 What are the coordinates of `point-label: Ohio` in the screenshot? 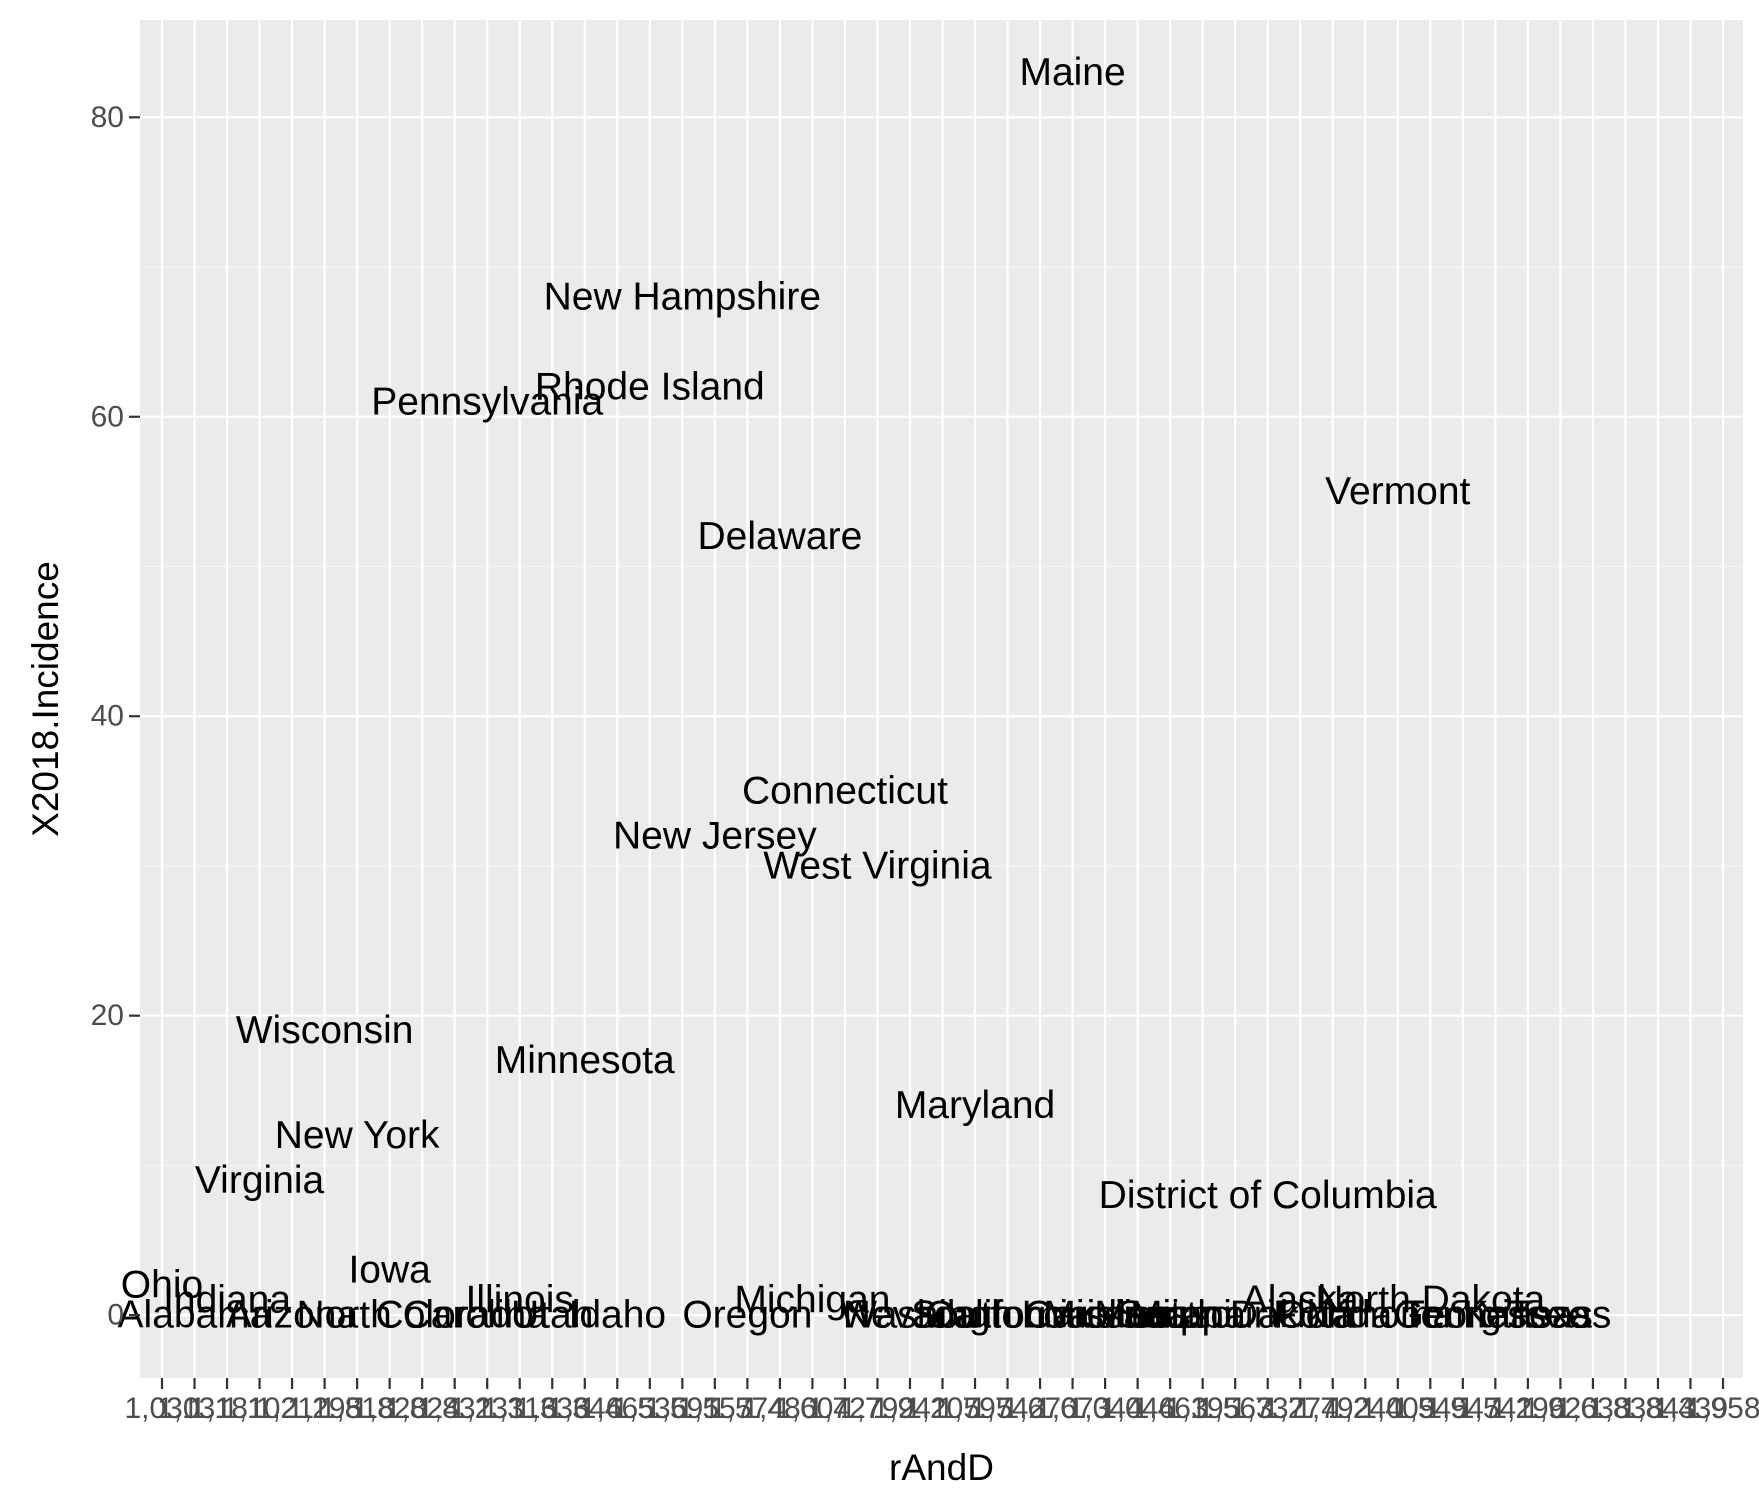 It's located at (162, 1285).